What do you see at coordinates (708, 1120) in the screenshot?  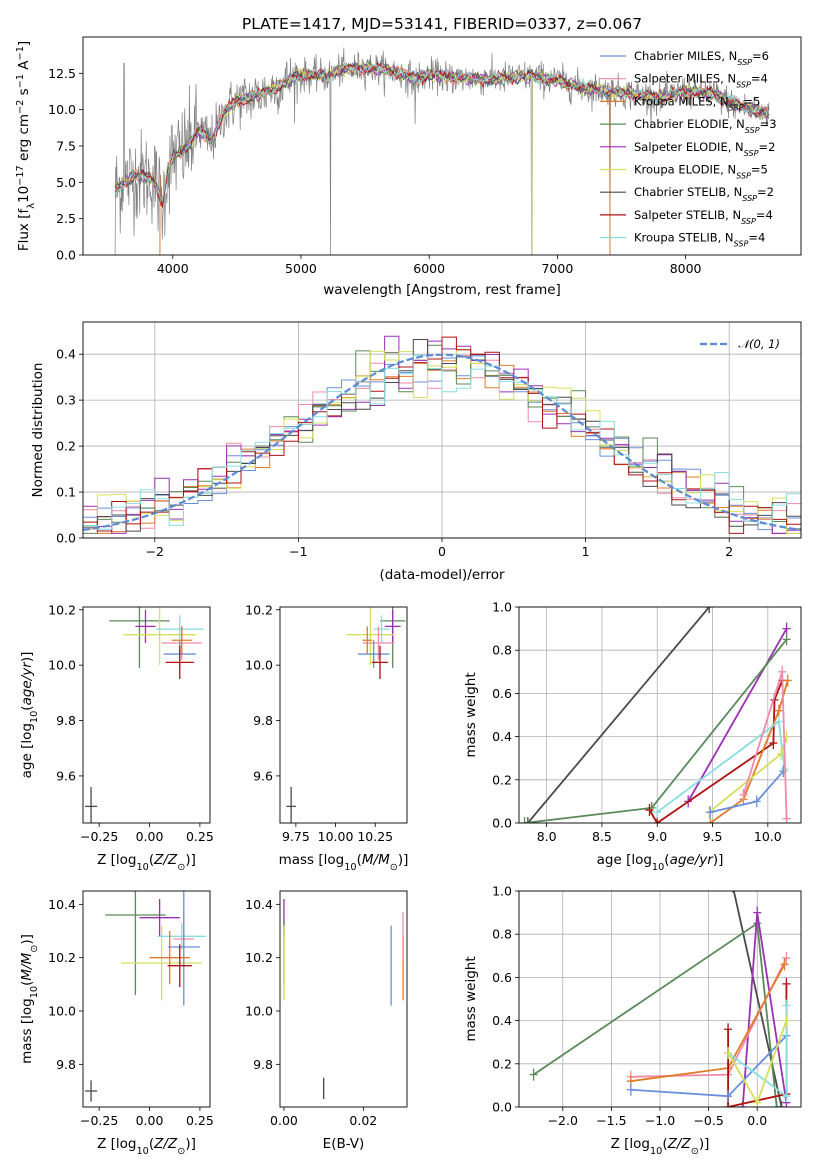 I see `x-tick-label: −0.5` at bounding box center [708, 1120].